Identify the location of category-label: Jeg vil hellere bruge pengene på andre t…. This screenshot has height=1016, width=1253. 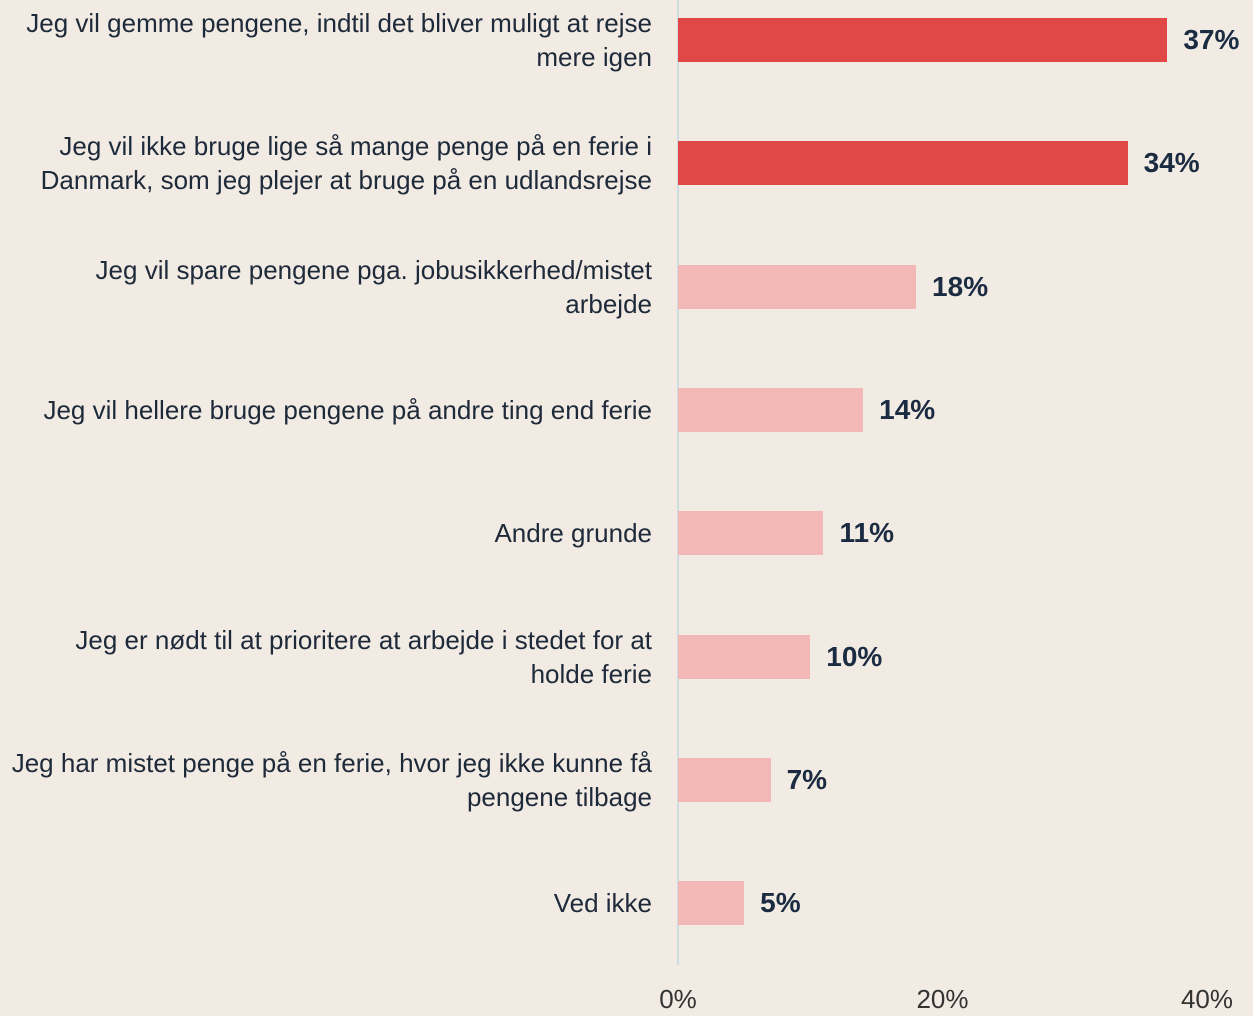
(347, 409).